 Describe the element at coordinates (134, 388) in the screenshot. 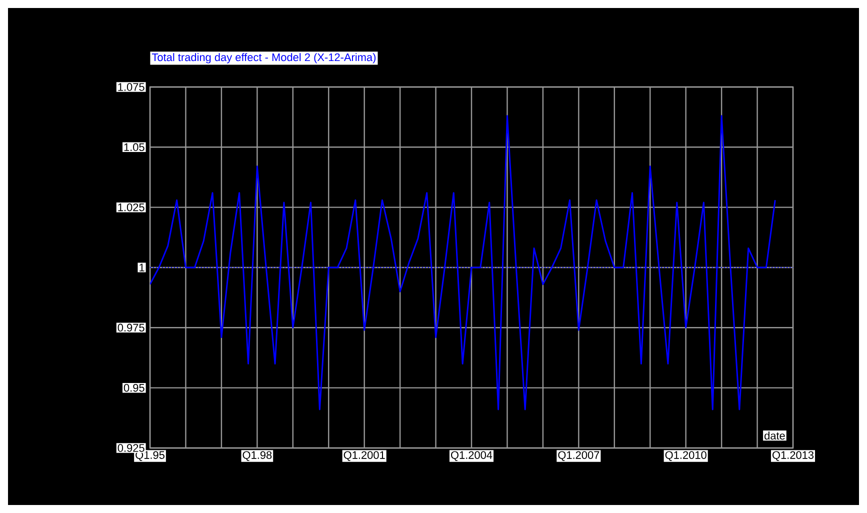

I see `y-tick-label: 0.95` at that location.